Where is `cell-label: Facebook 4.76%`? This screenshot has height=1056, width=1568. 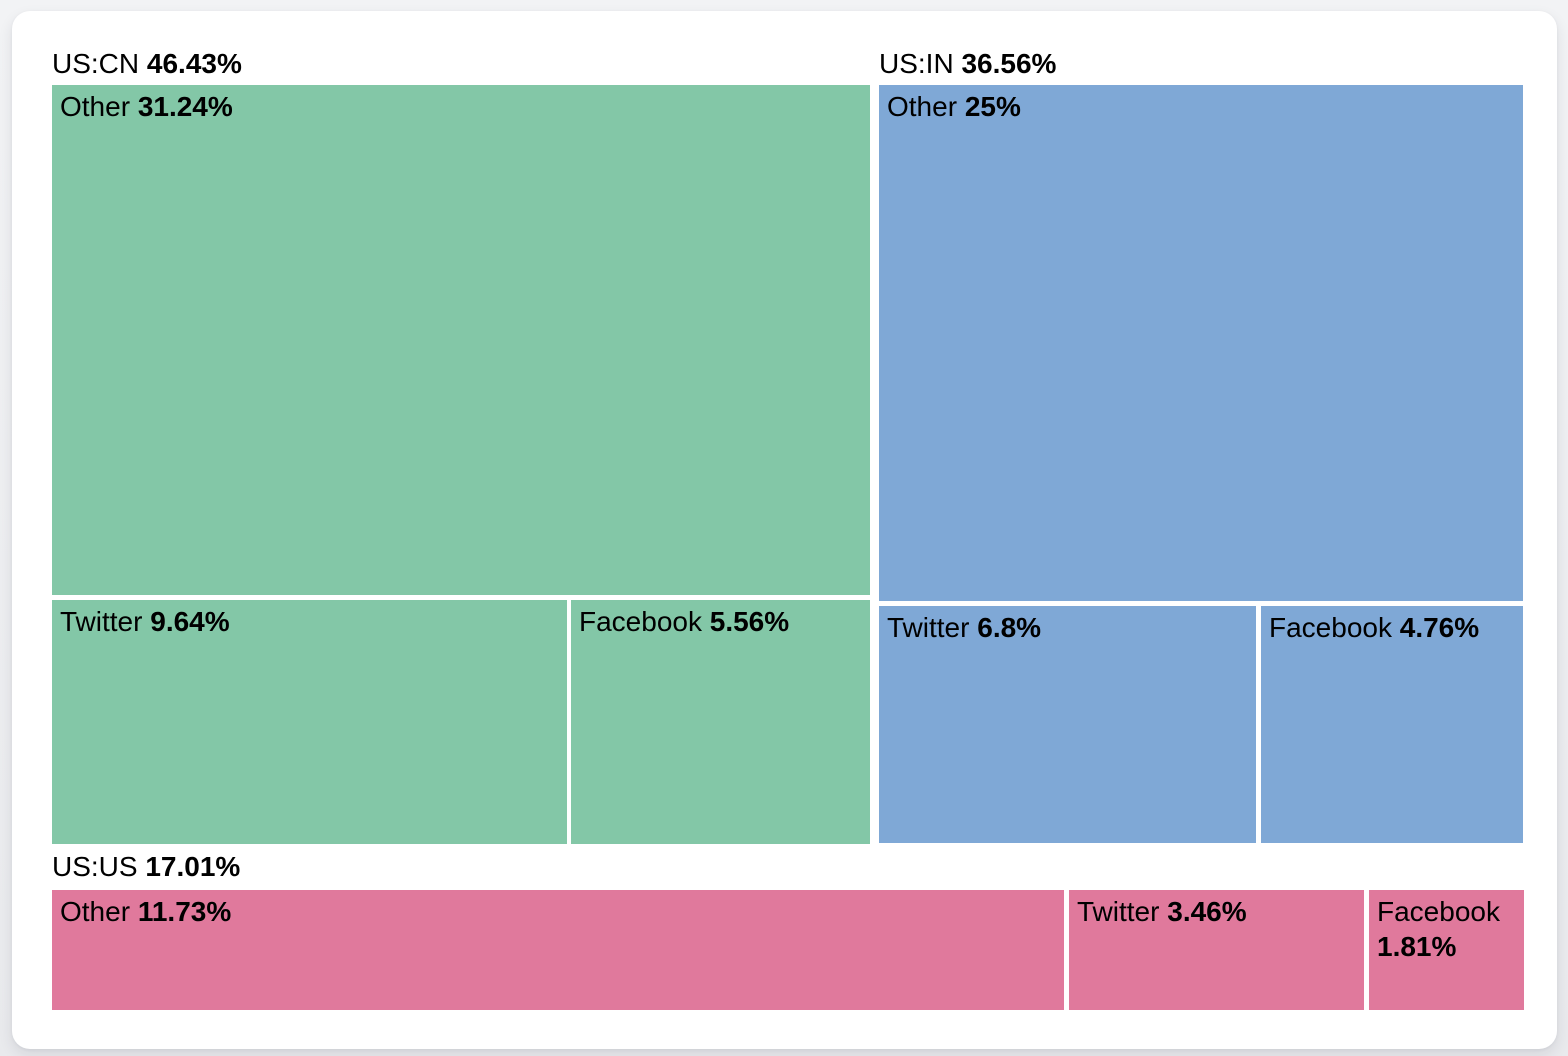
cell-label: Facebook 4.76% is located at coordinates (1374, 627).